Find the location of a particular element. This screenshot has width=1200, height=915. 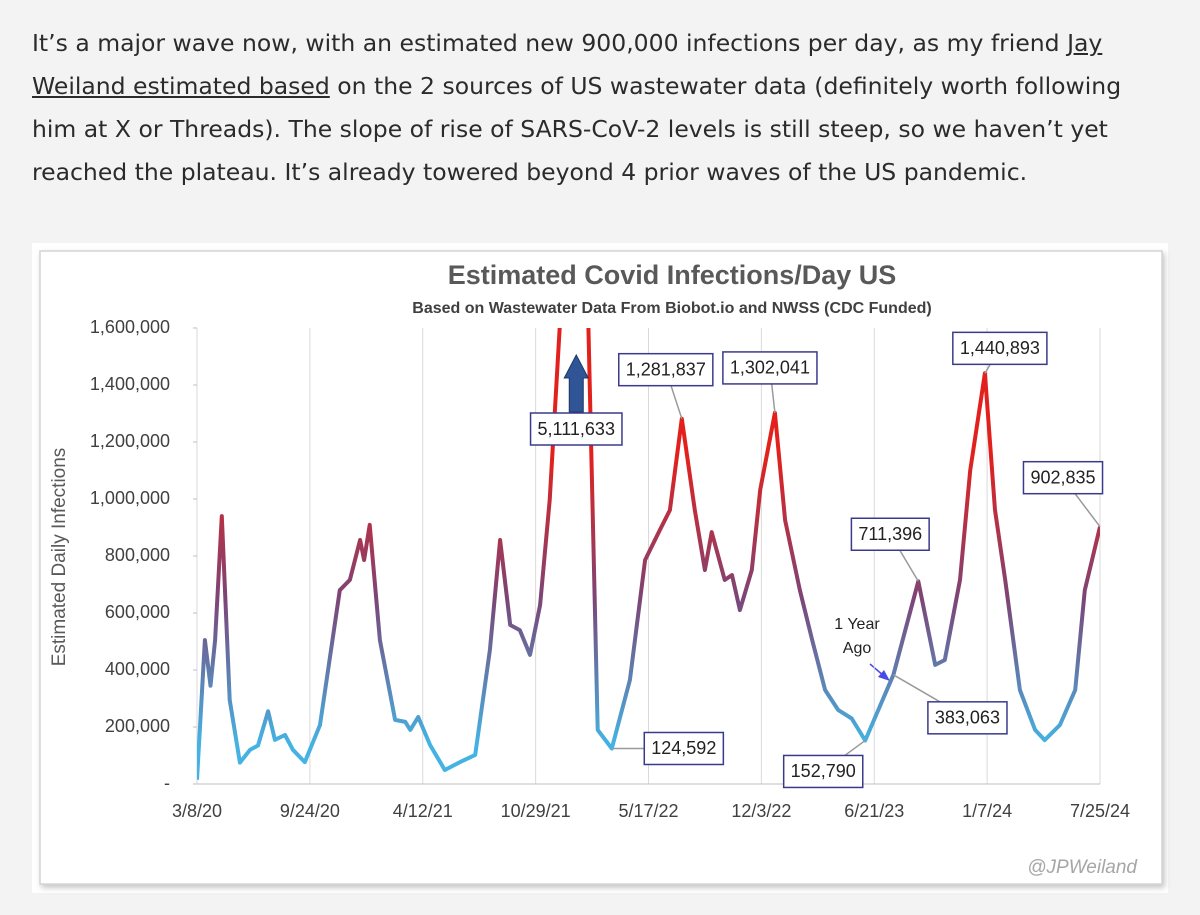

x-tick-label: 1/7/24 is located at coordinates (987, 811).